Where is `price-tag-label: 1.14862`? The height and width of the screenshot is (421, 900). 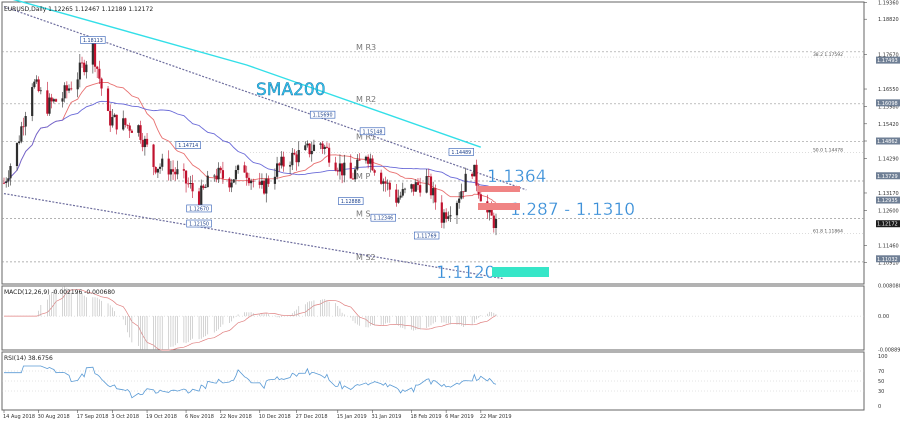
price-tag-label: 1.14862 is located at coordinates (887, 142).